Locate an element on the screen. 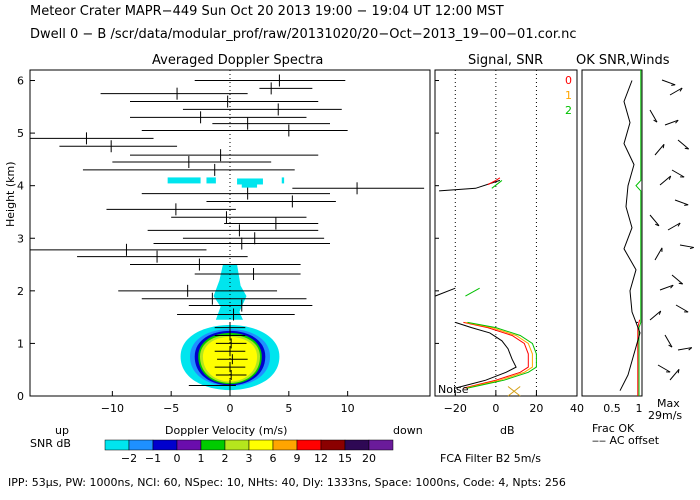 The width and height of the screenshot is (700, 500). velocity-tick-label: 5 is located at coordinates (288, 408).